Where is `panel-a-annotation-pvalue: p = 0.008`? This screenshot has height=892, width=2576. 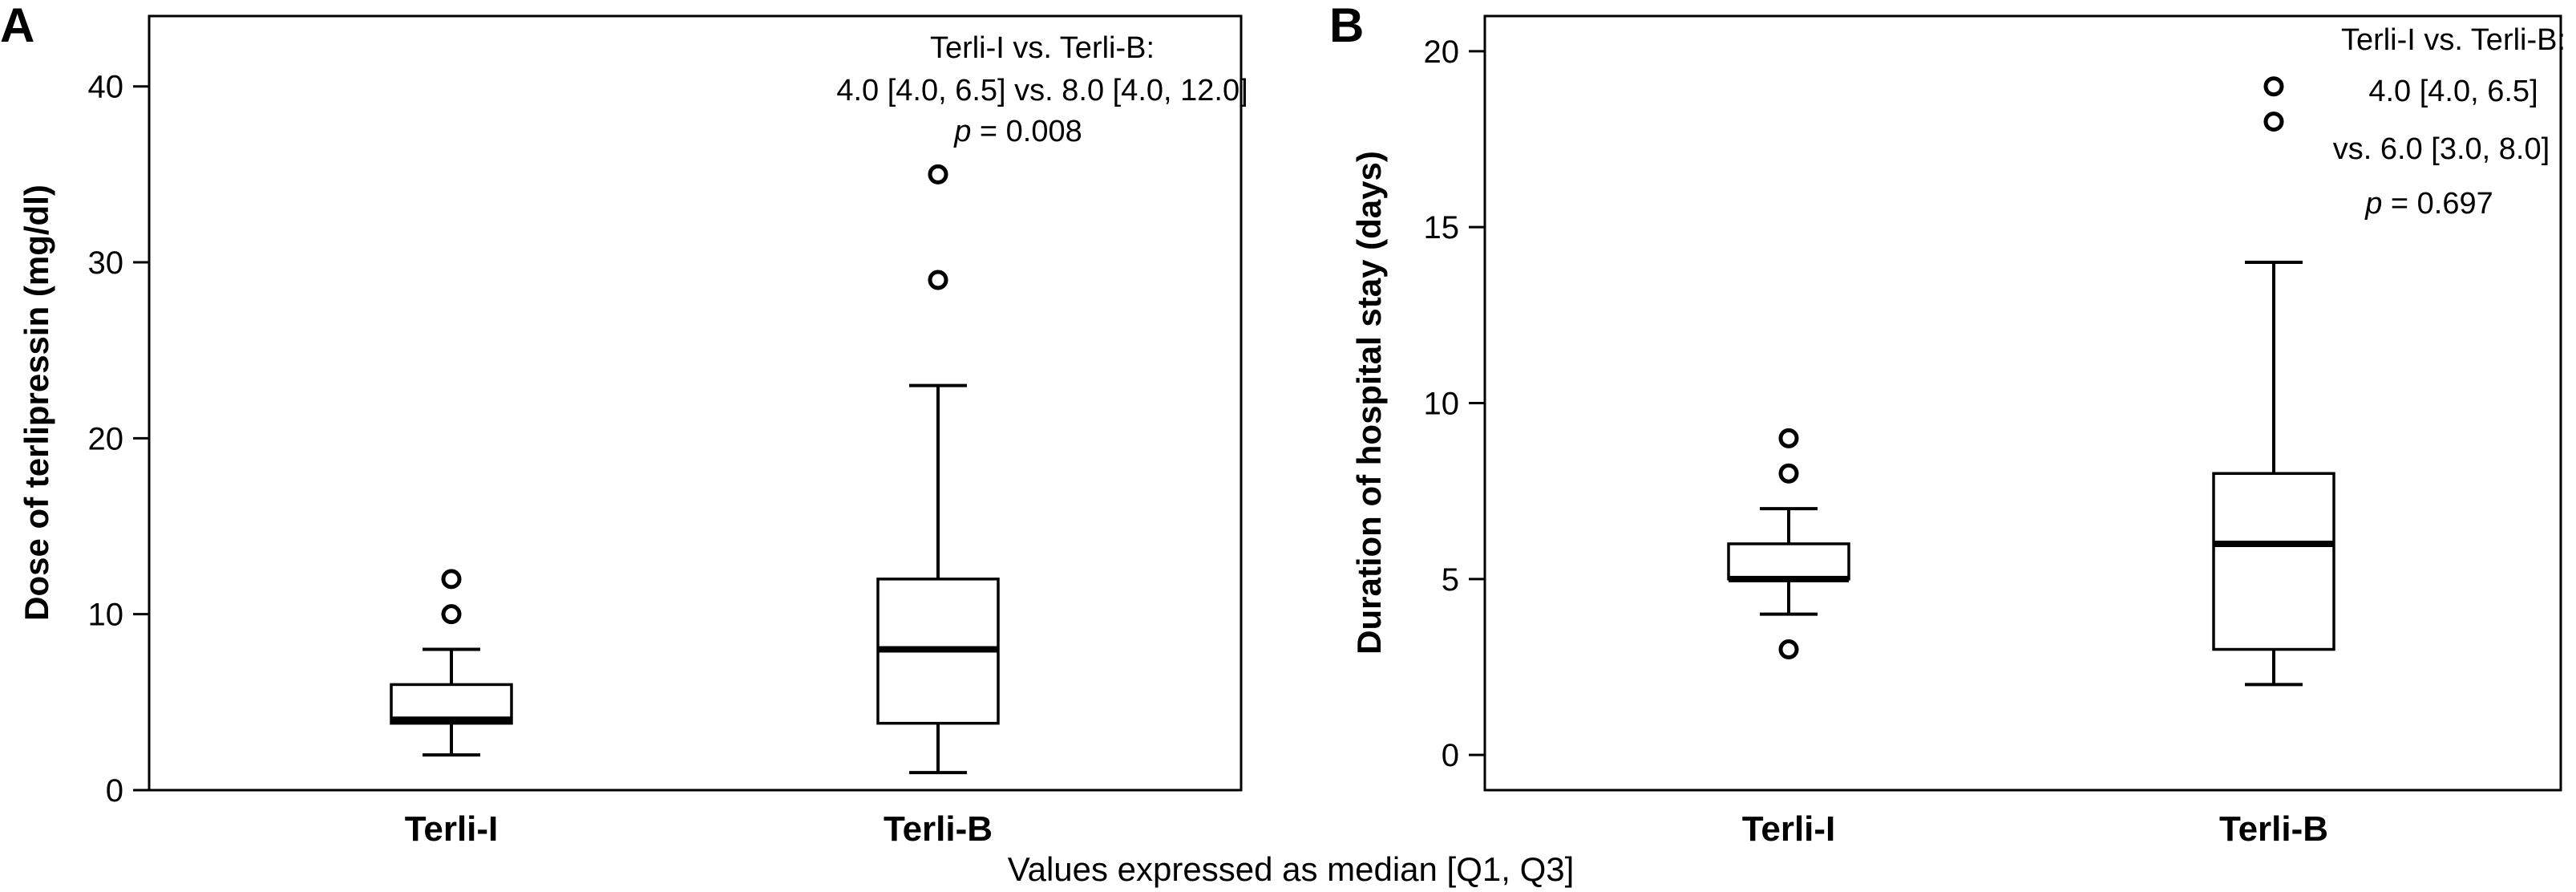 panel-a-annotation-pvalue: p = 0.008 is located at coordinates (1017, 131).